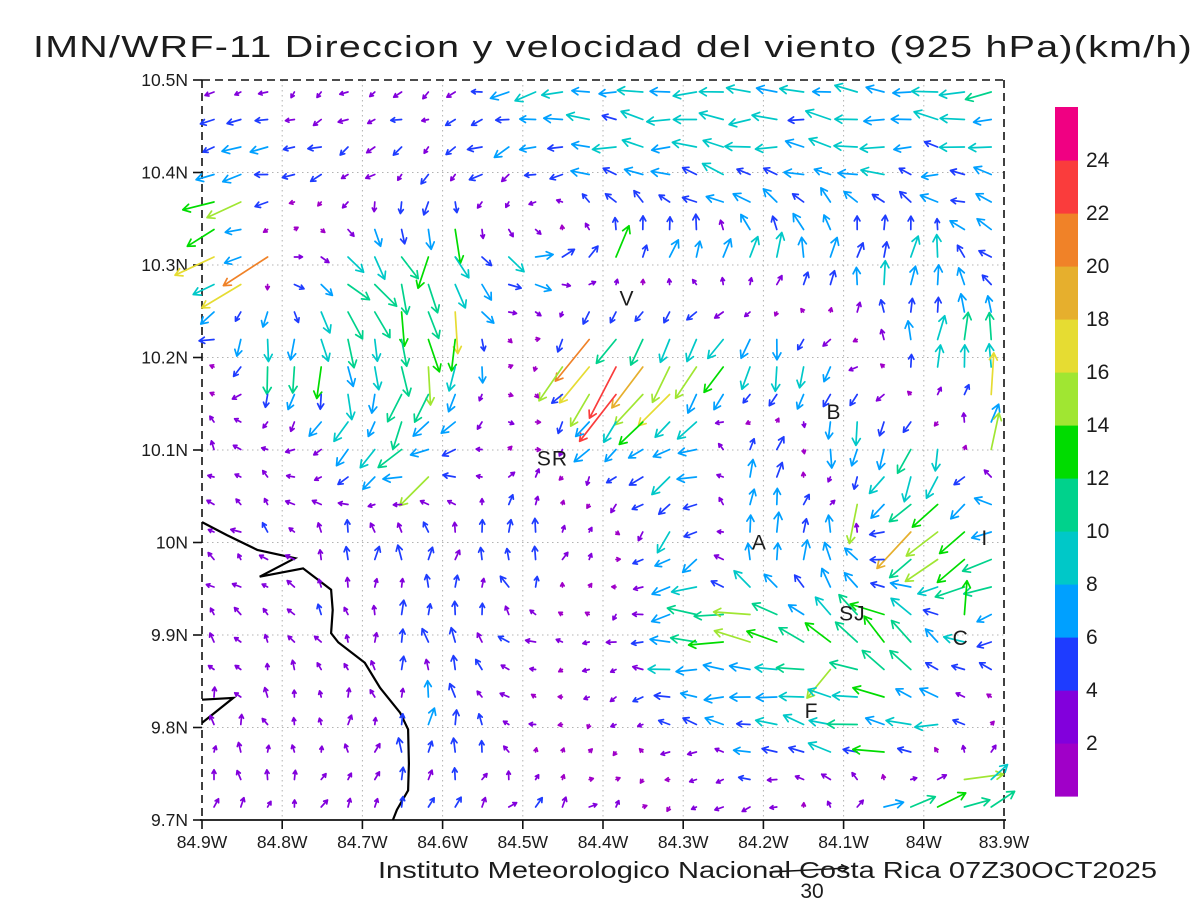  What do you see at coordinates (1097, 266) in the screenshot?
I see `colorbar-tick-label: 20` at bounding box center [1097, 266].